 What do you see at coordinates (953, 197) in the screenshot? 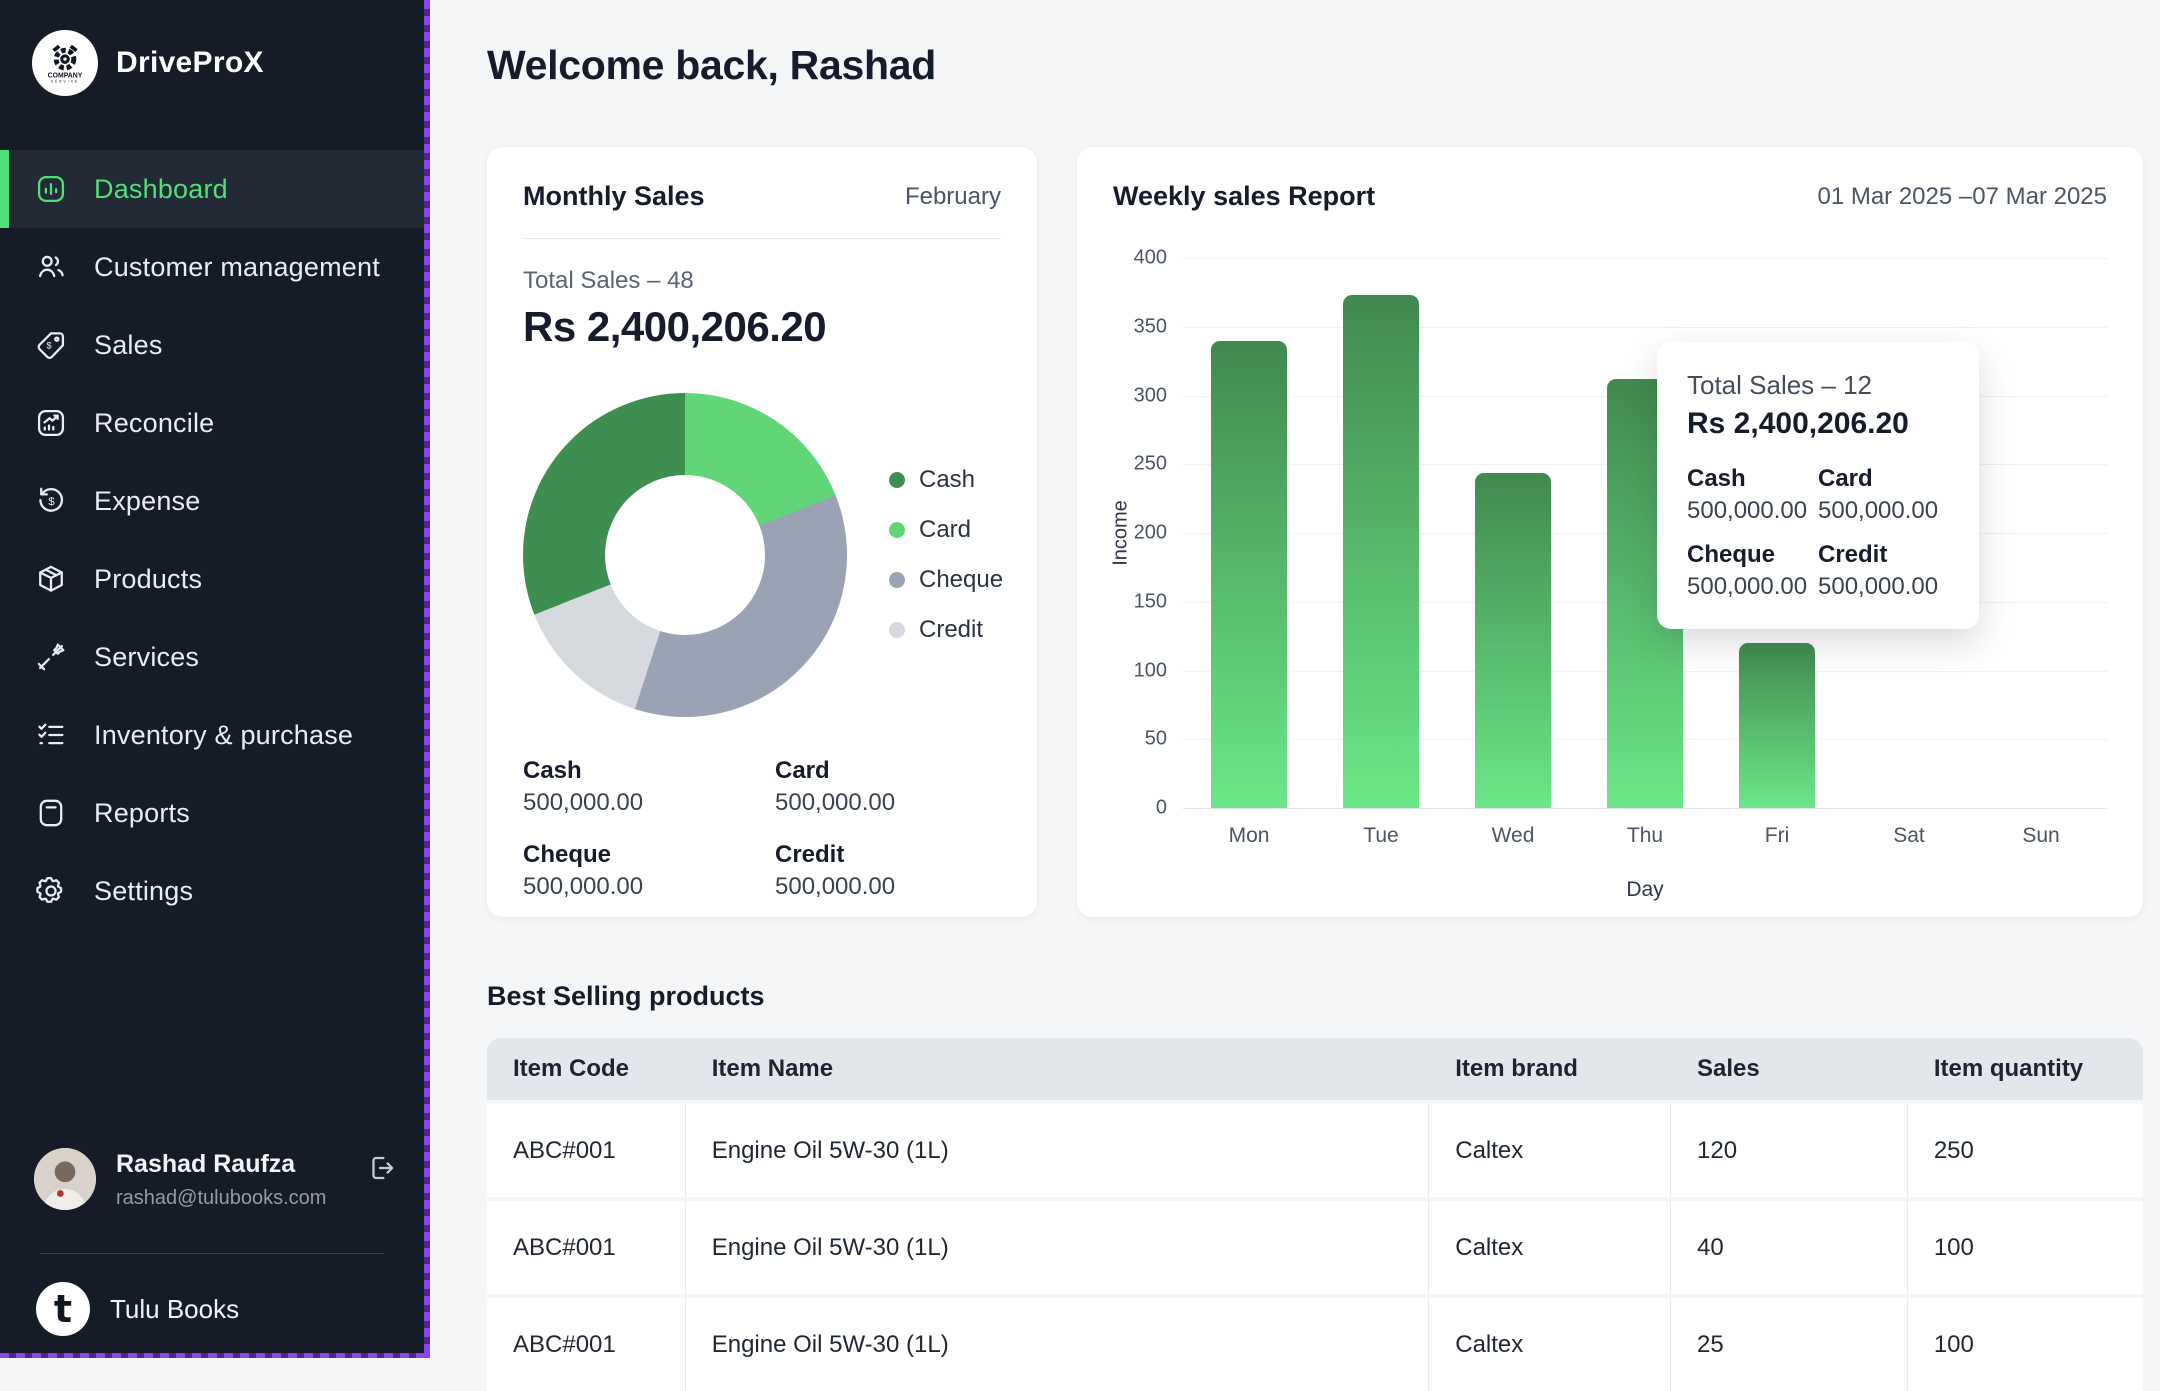
I see `monthly-sales-period: February` at bounding box center [953, 197].